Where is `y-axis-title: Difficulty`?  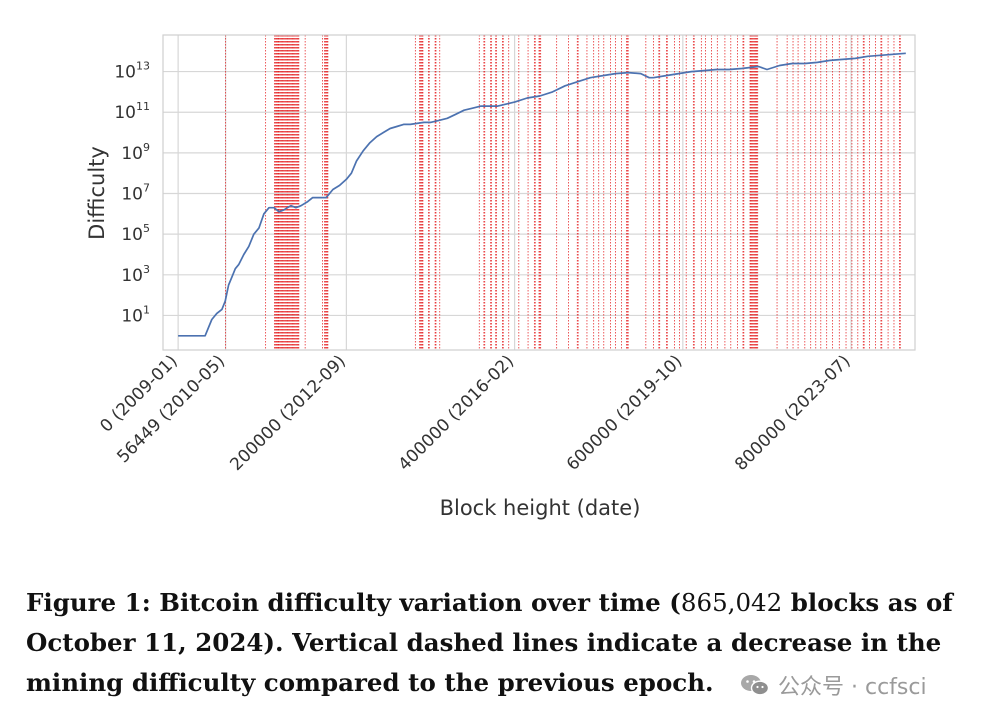
y-axis-title: Difficulty is located at coordinates (97, 193).